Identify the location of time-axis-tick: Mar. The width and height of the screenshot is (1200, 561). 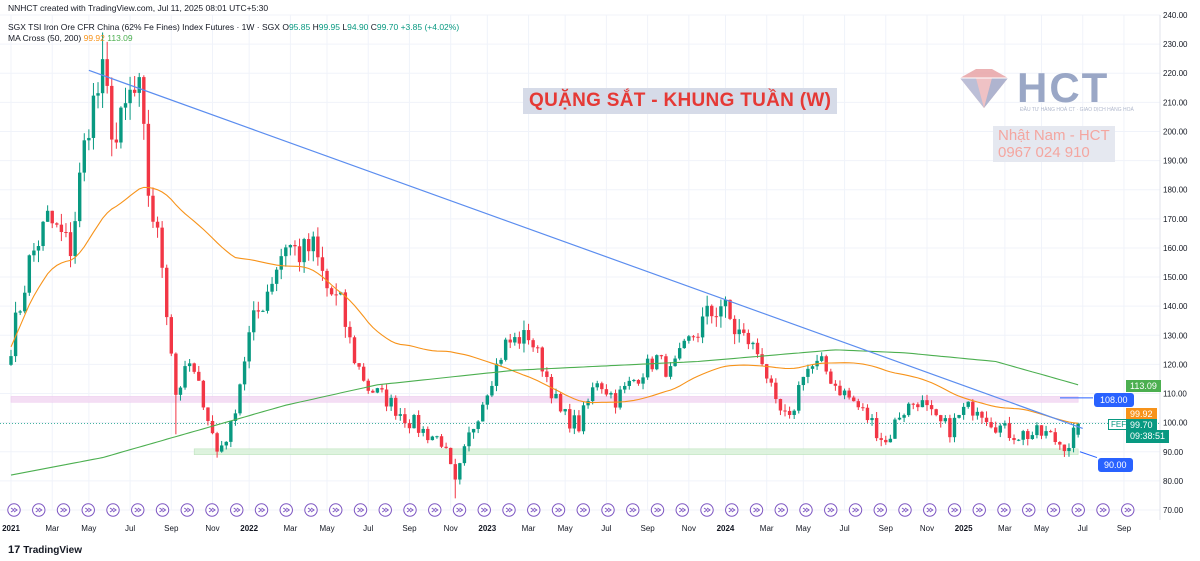
(52, 528).